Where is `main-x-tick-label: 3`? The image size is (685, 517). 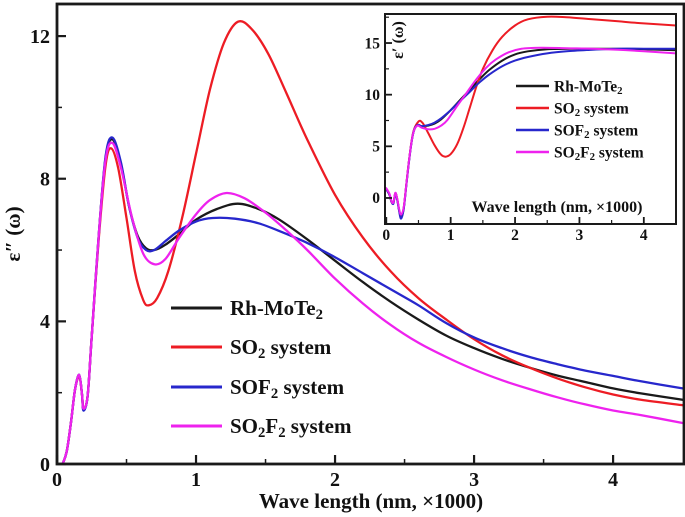
main-x-tick-label: 3 is located at coordinates (474, 480).